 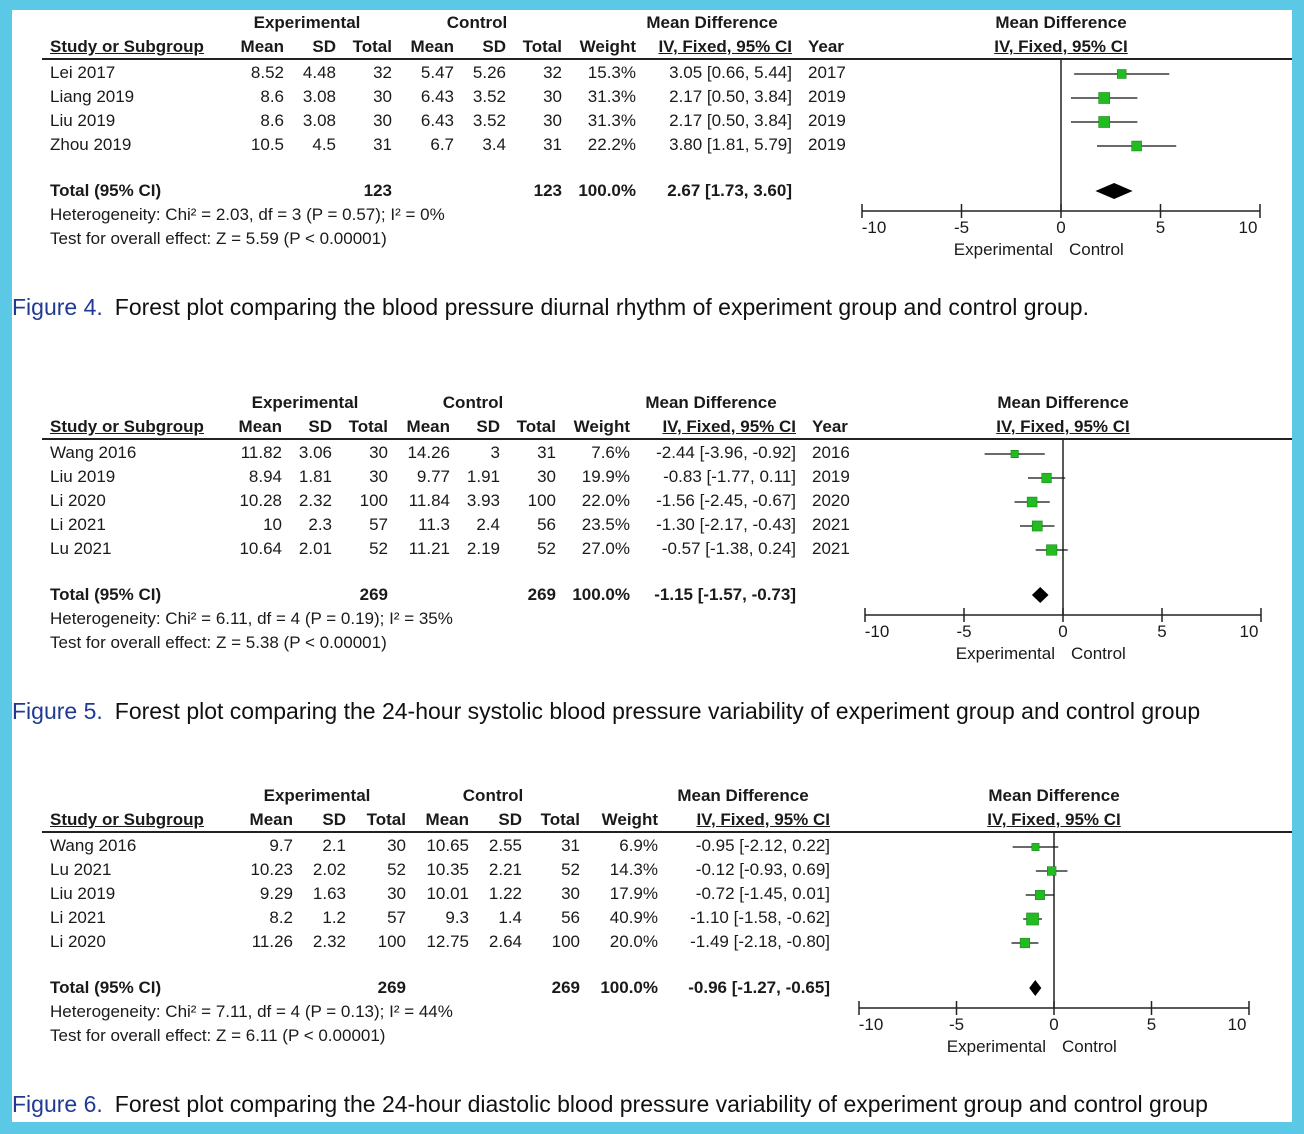 I want to click on exp-mean: 10.64, so click(x=260, y=548).